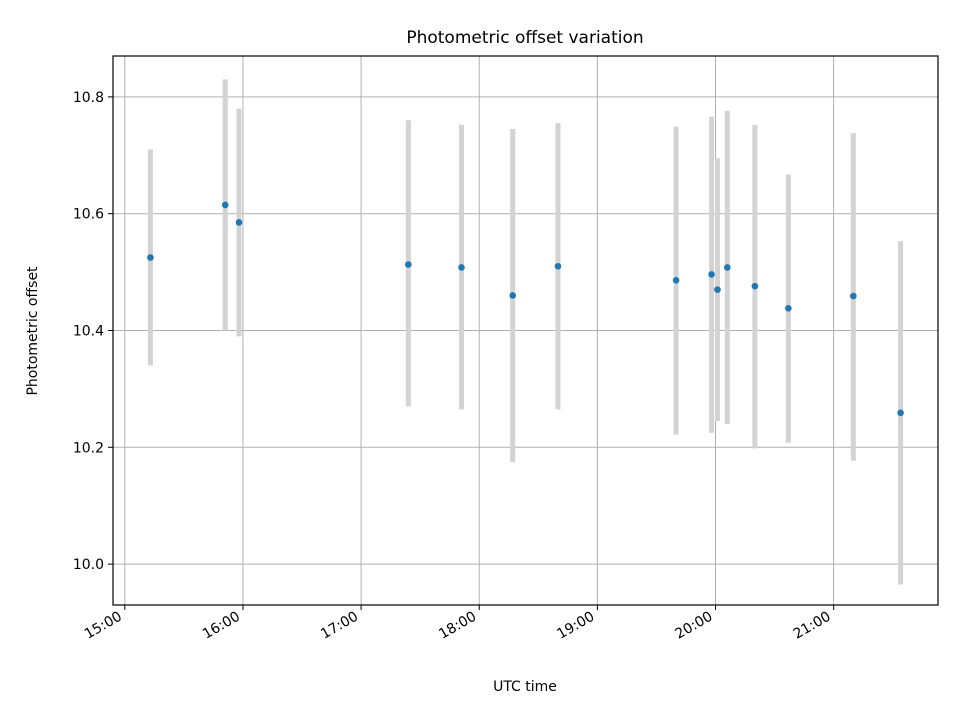 Image resolution: width=960 pixels, height=720 pixels. Describe the element at coordinates (88, 98) in the screenshot. I see `y-tick-label: 10.8` at that location.